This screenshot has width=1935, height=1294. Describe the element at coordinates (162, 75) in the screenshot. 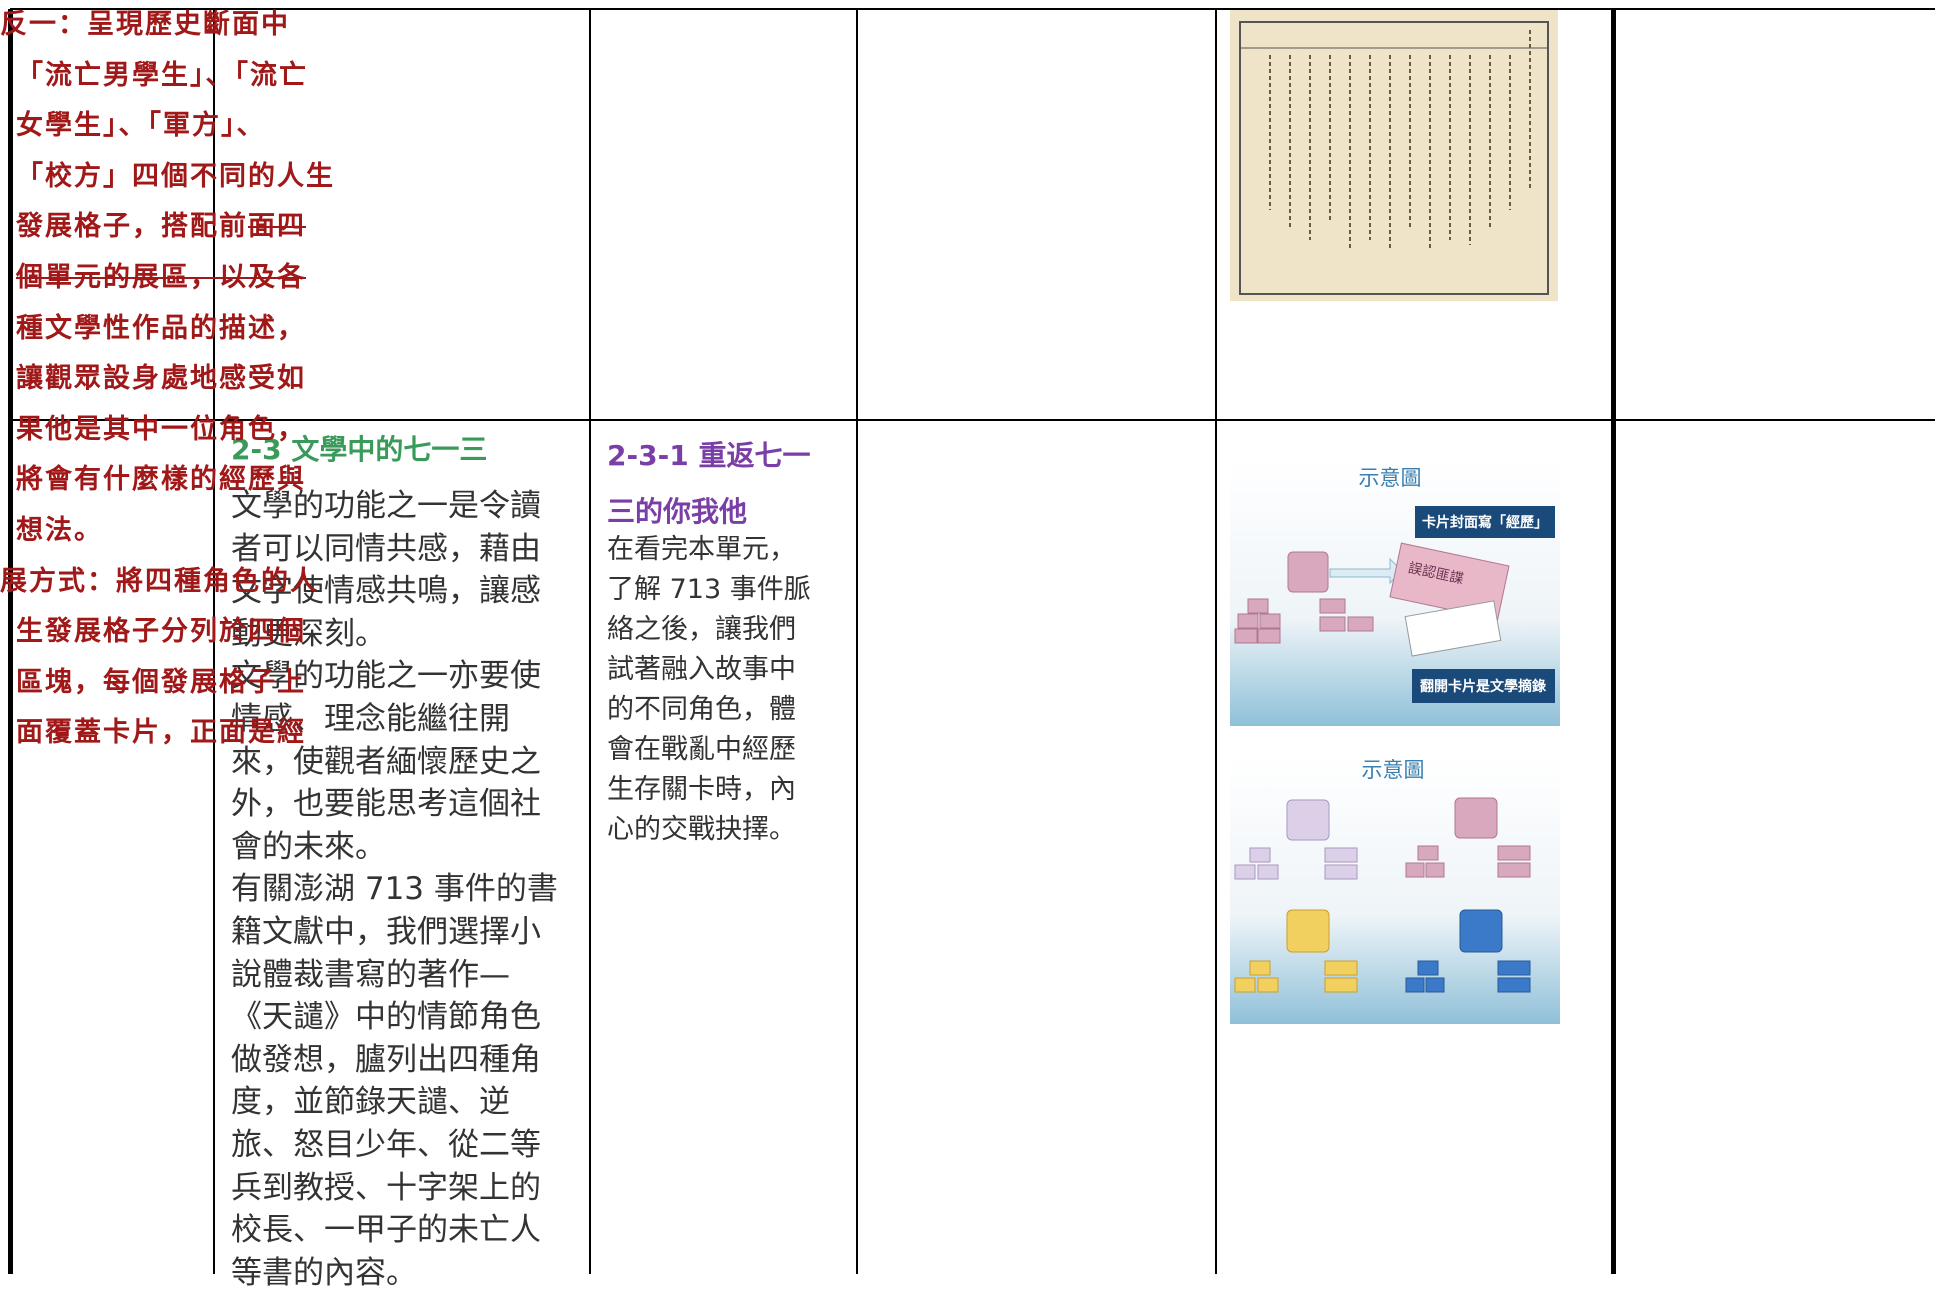

I see `text-line: 「流亡男學生」、「流亡` at that location.